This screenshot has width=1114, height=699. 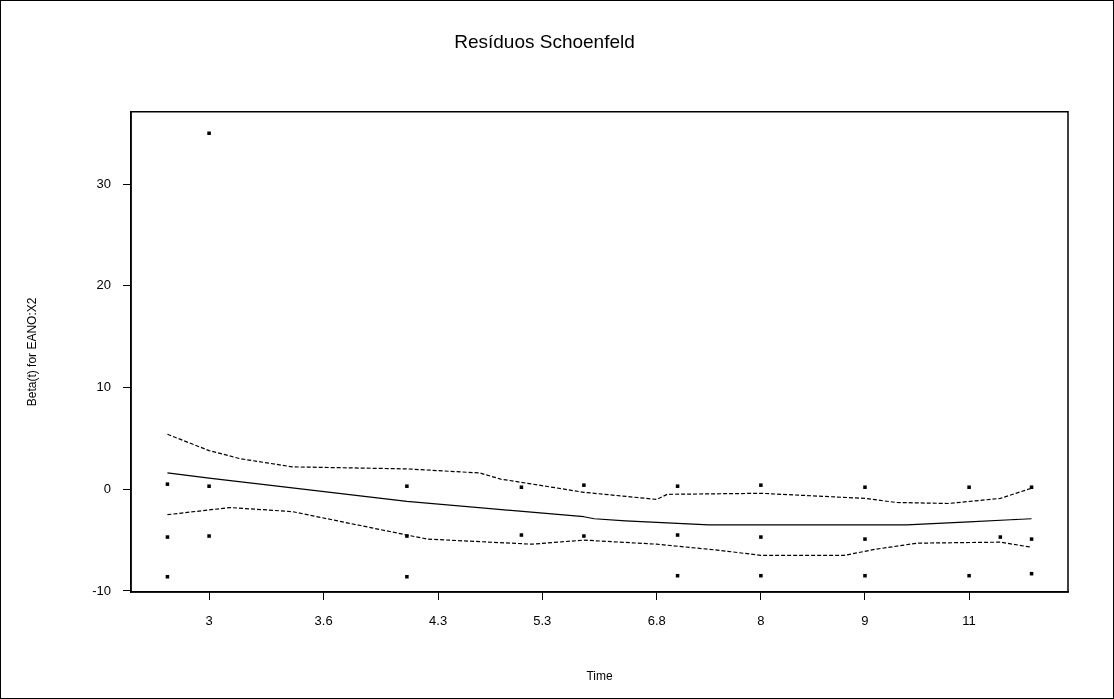 What do you see at coordinates (544, 41) in the screenshot?
I see `chart-title: Resíduos Schoenfeld` at bounding box center [544, 41].